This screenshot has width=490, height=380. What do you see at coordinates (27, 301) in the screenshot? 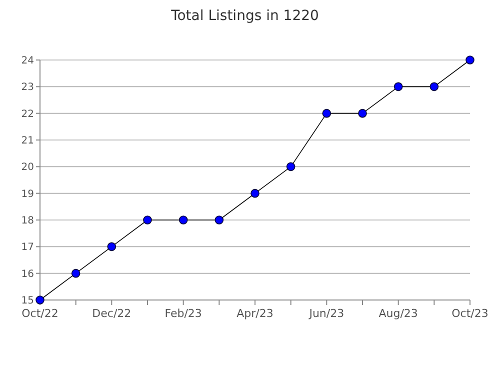
I see `y-tick-label: 15` at bounding box center [27, 301].